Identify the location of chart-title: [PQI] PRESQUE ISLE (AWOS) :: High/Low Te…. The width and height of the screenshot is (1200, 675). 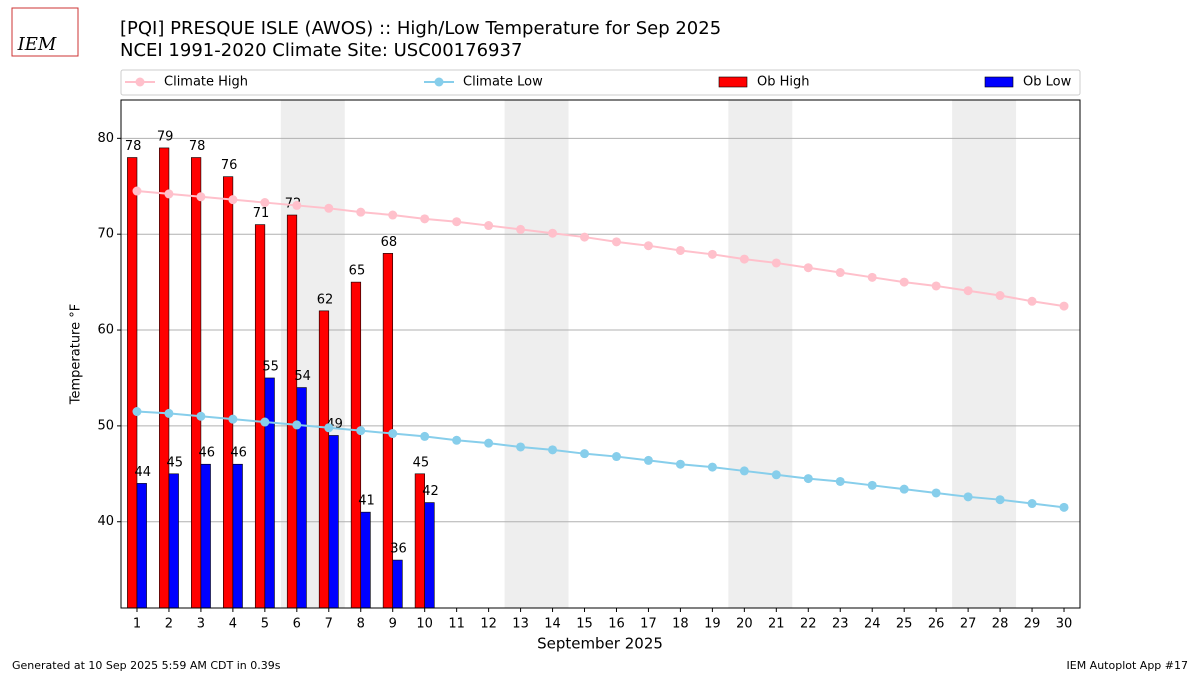
(420, 28).